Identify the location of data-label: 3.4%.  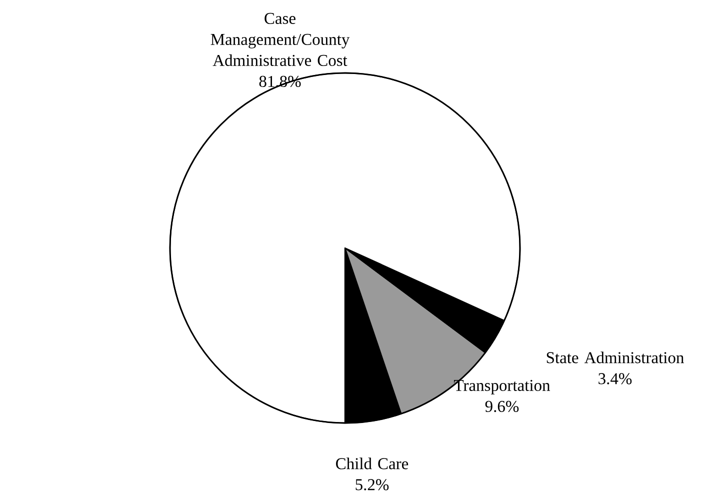
(615, 378).